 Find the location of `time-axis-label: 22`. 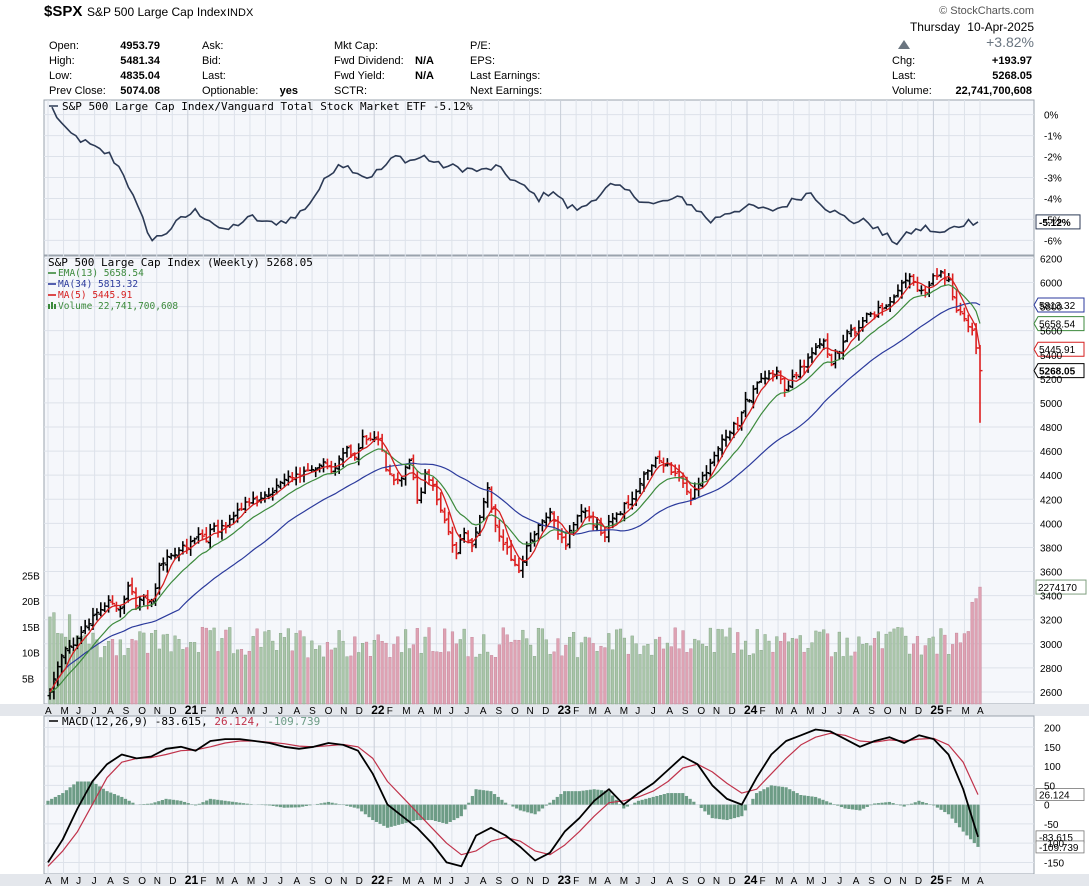

time-axis-label: 22 is located at coordinates (378, 710).